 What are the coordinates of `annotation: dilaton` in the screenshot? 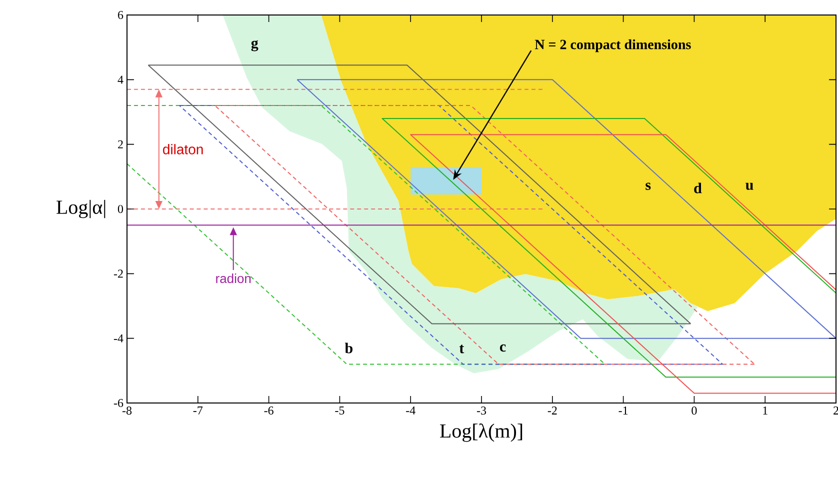 It's located at (183, 149).